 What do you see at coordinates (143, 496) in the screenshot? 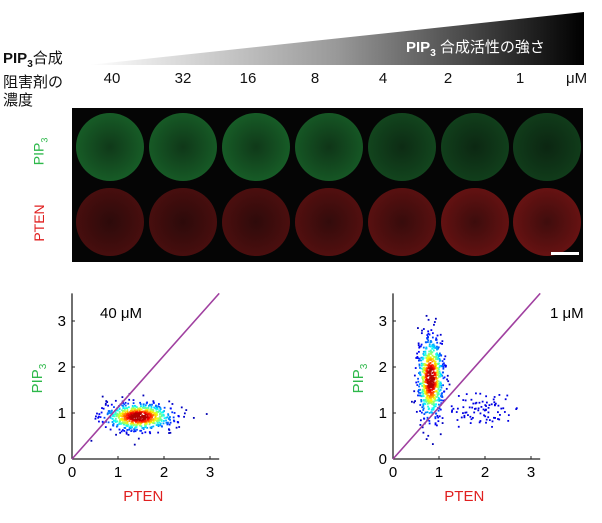
I see `x-axis-label: PTEN` at bounding box center [143, 496].